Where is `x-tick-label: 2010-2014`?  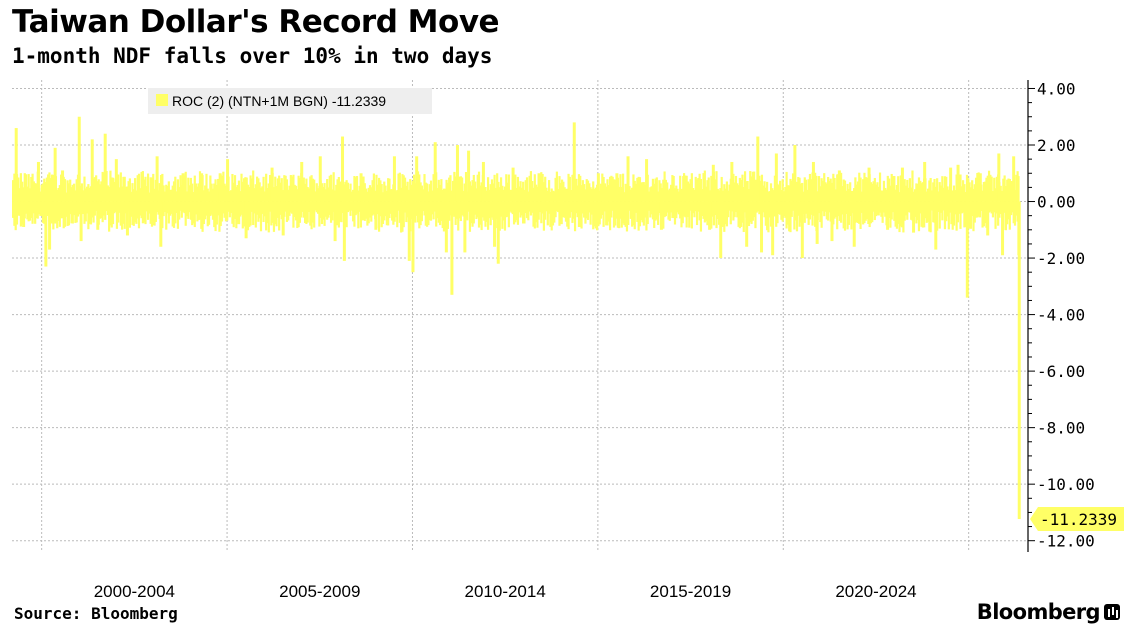
x-tick-label: 2010-2014 is located at coordinates (505, 591).